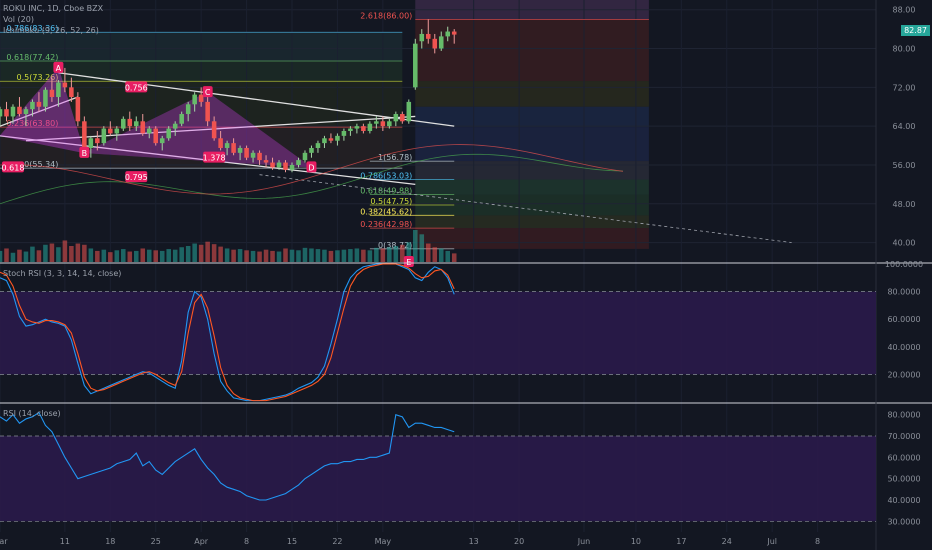 The image size is (932, 550). What do you see at coordinates (18, 19) in the screenshot?
I see `volume-legend: Vol (20)` at bounding box center [18, 19].